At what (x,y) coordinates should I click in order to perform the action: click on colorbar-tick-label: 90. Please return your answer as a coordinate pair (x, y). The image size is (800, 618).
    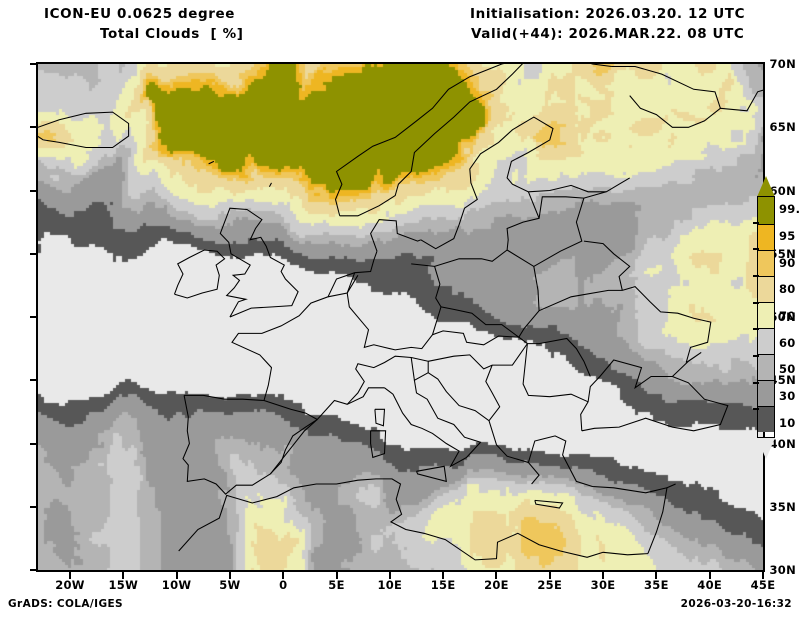
    Looking at the image, I should click on (787, 262).